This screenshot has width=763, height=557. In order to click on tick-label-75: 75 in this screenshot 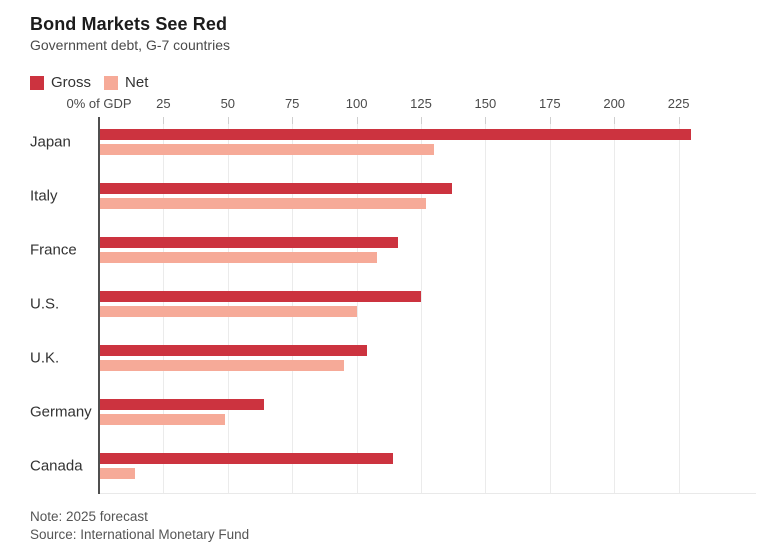, I will do `click(292, 103)`.